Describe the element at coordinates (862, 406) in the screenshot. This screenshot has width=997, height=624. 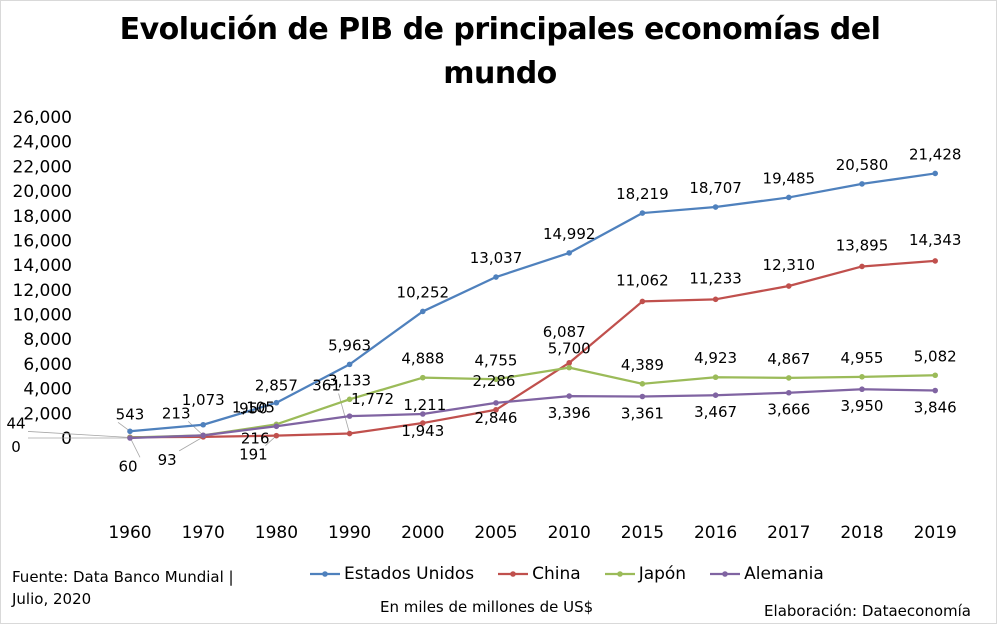
I see `data-label: 3,950` at that location.